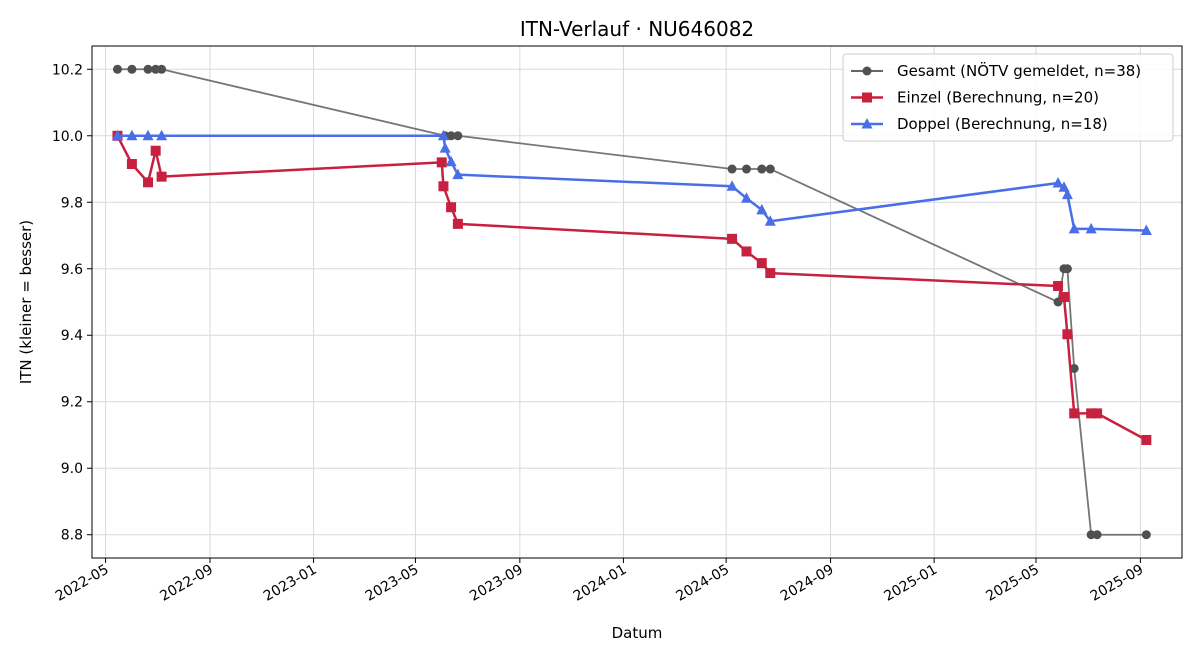  I want to click on y-tick-label: 10.0, so click(67, 137).